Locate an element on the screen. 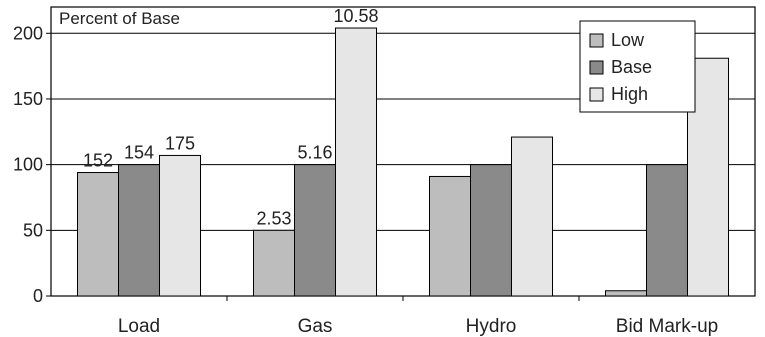 The image size is (765, 337). y-tick-label-200: 200 is located at coordinates (28, 33).